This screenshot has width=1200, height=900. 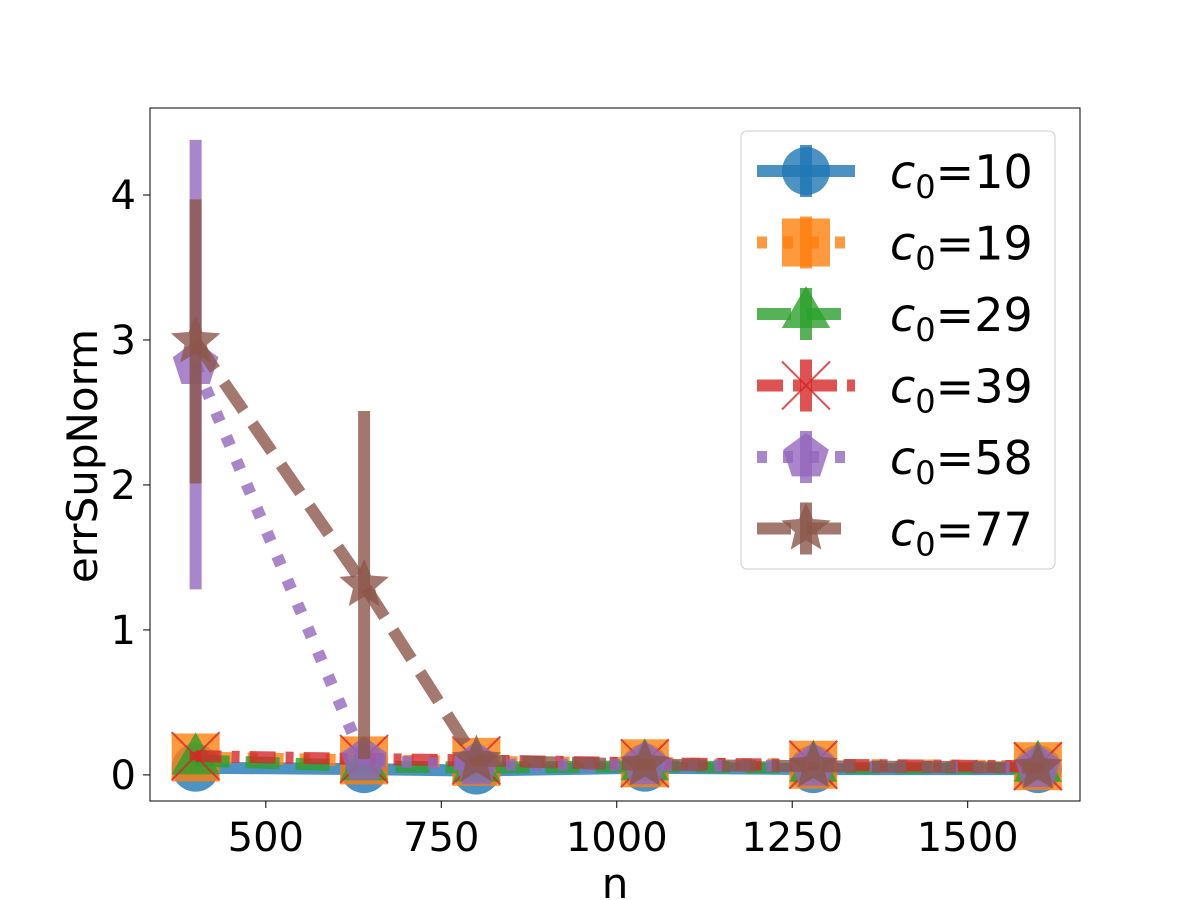 I want to click on legend-label-value: =19, so click(x=984, y=244).